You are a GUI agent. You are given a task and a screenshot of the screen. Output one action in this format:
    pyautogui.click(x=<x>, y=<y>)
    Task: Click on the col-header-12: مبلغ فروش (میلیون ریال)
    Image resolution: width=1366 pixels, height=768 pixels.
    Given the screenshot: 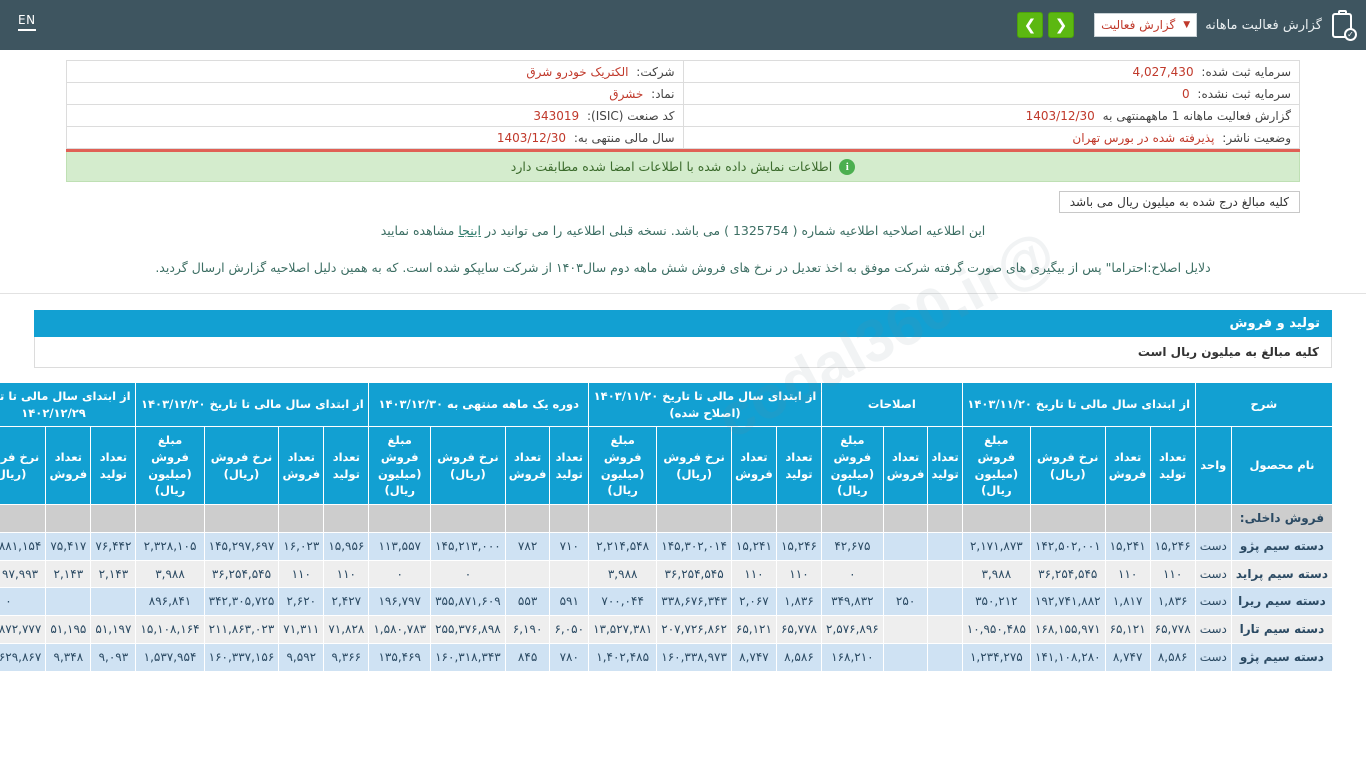 What is the action you would take?
    pyautogui.click(x=623, y=466)
    